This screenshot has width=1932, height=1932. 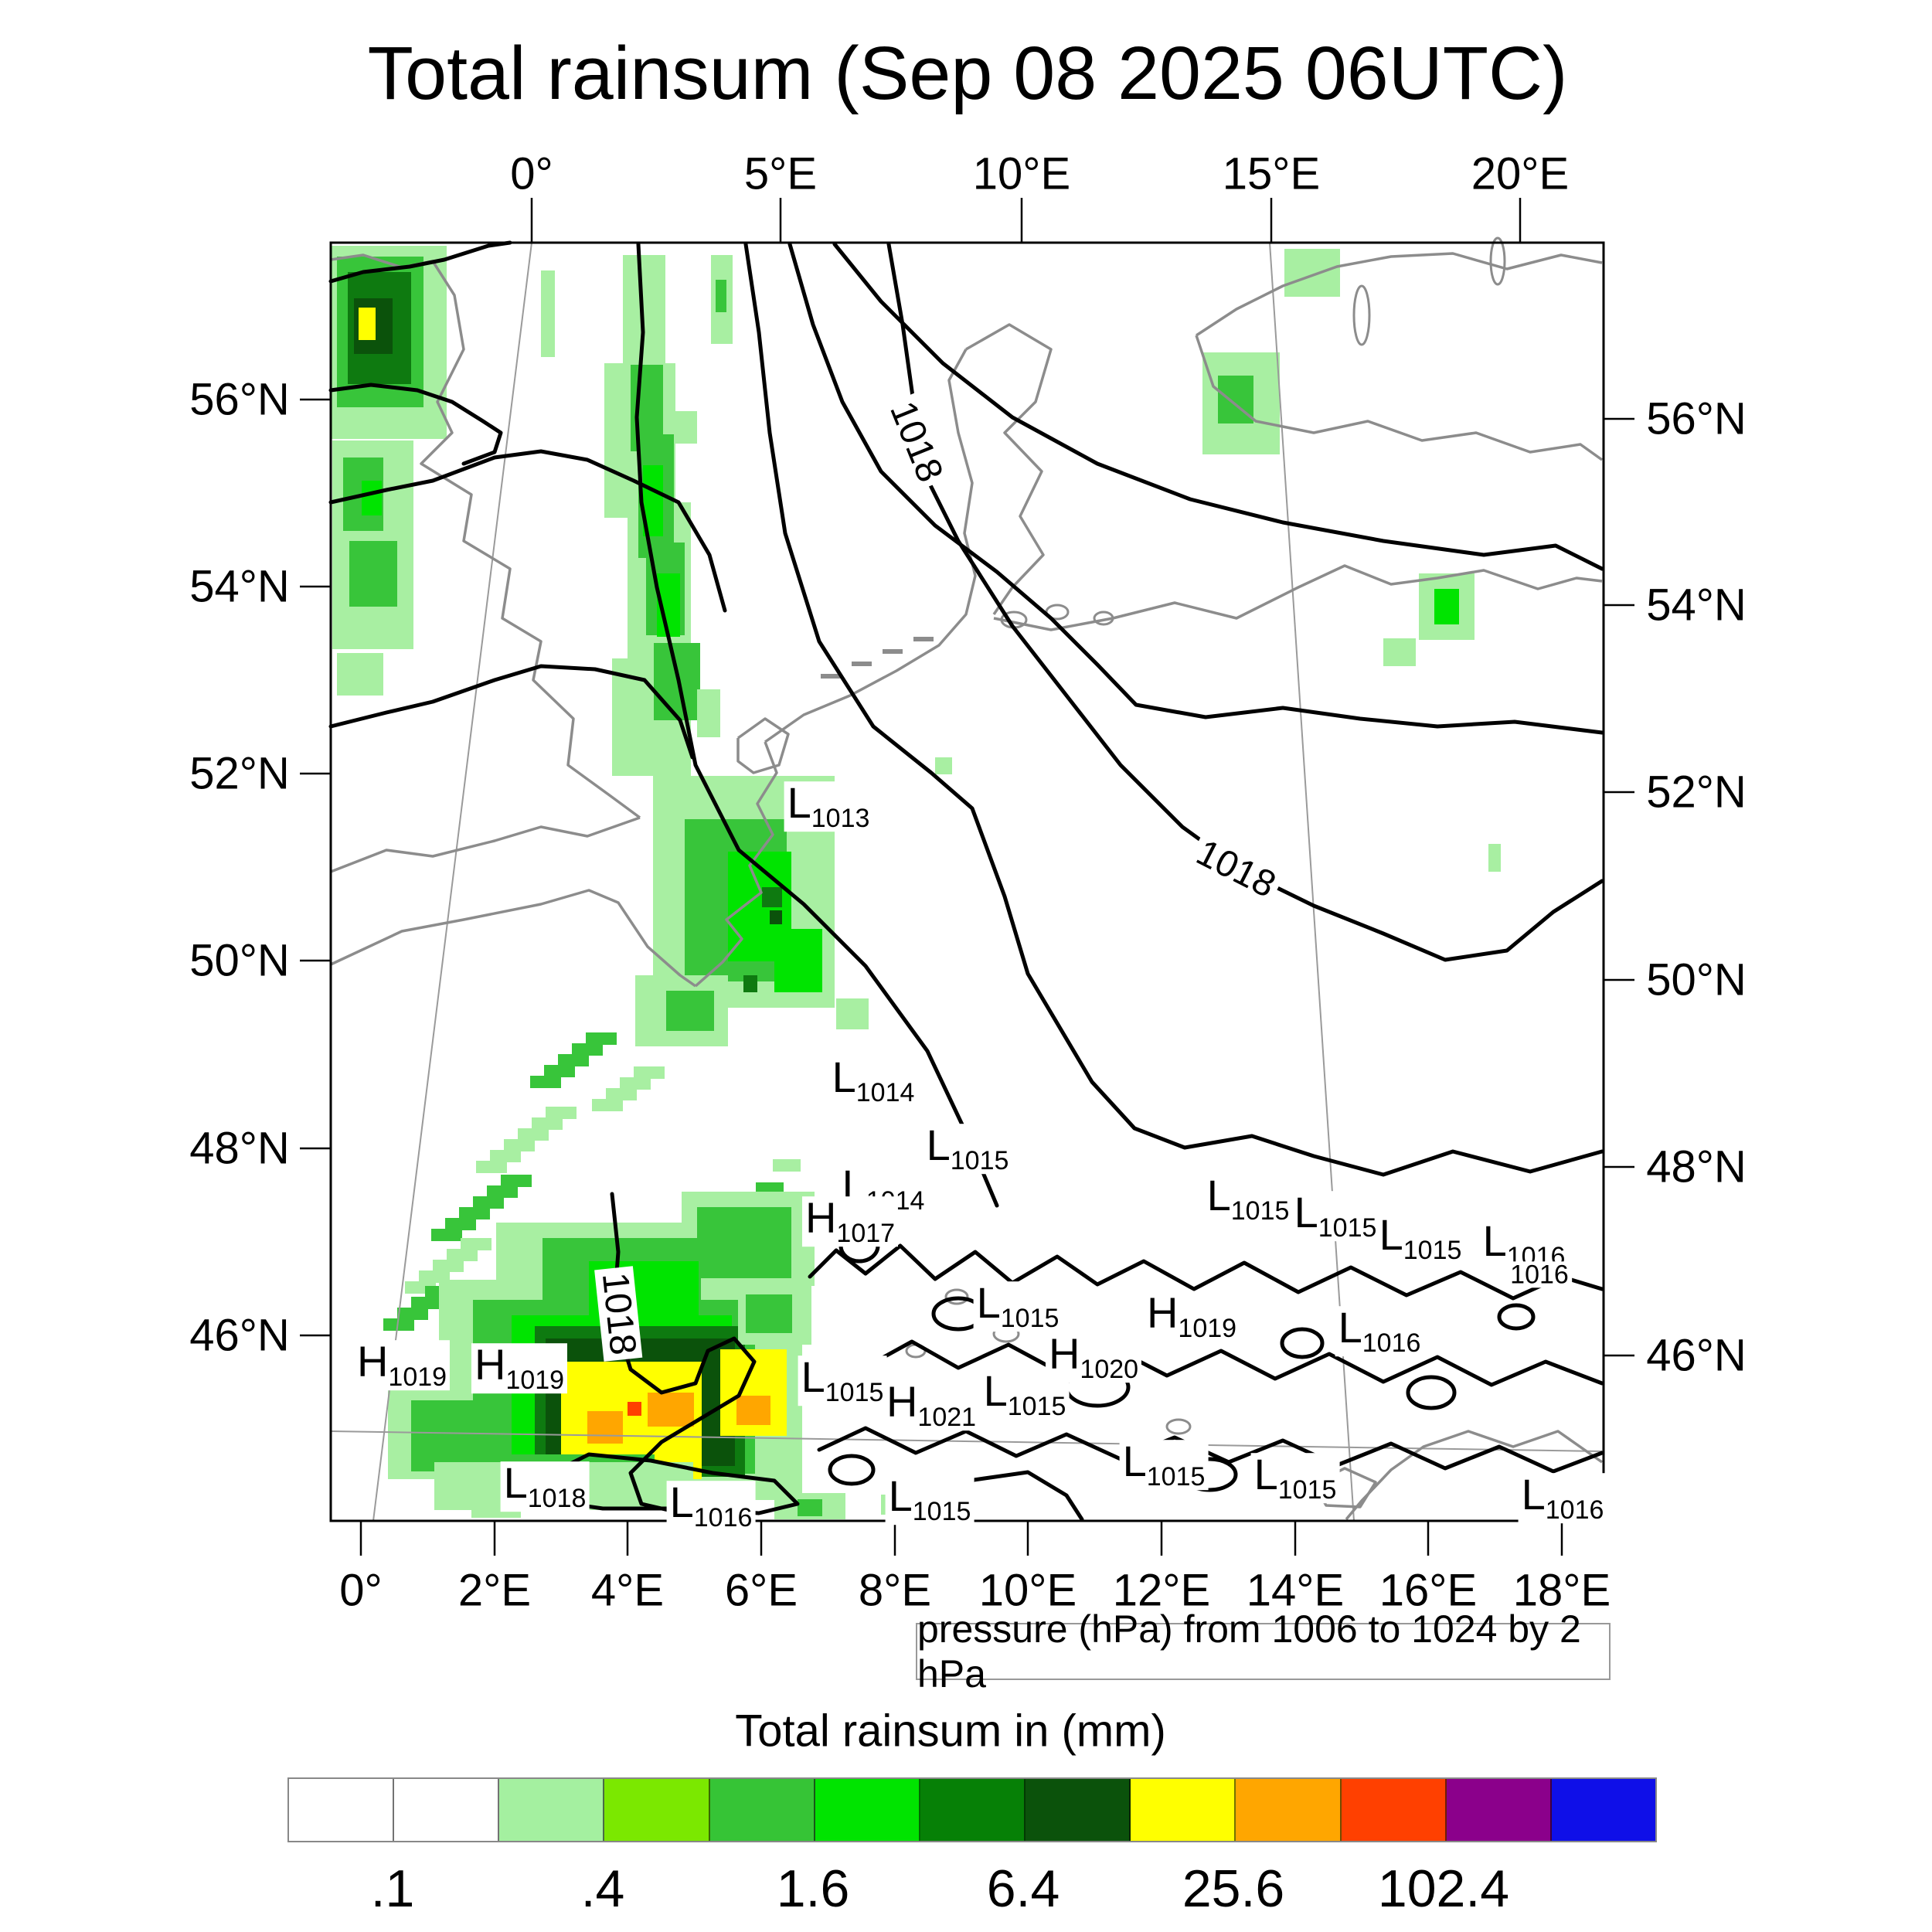 I want to click on bottom-axis-label-1: 2°E, so click(x=495, y=1590).